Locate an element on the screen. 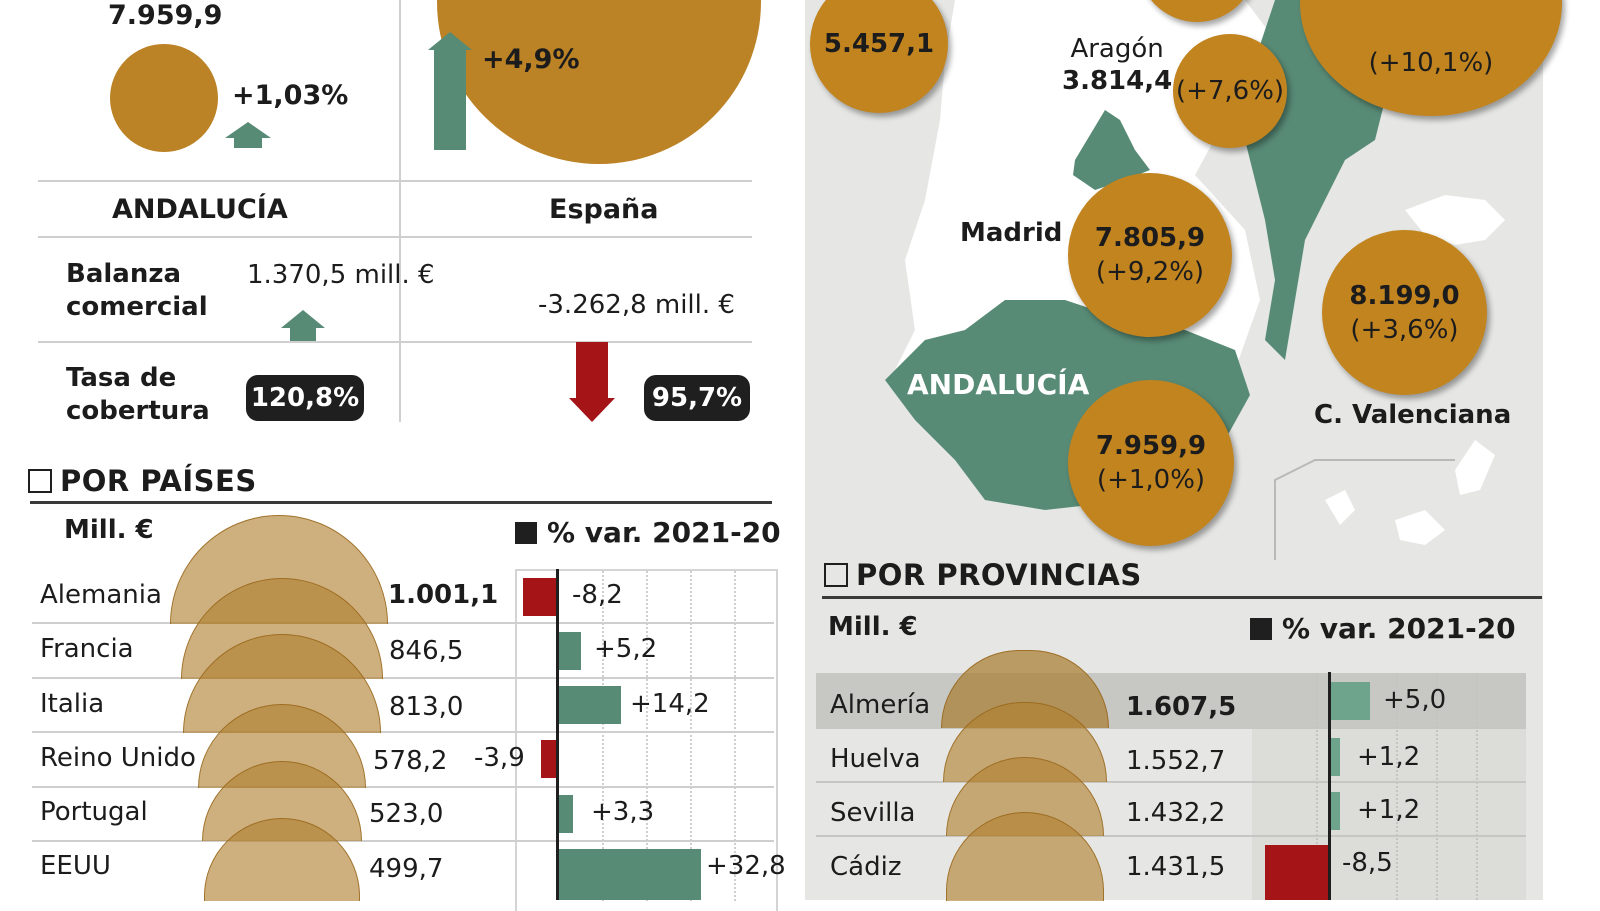 The image size is (1600, 911). table-row-highlight is located at coordinates (1171, 700).